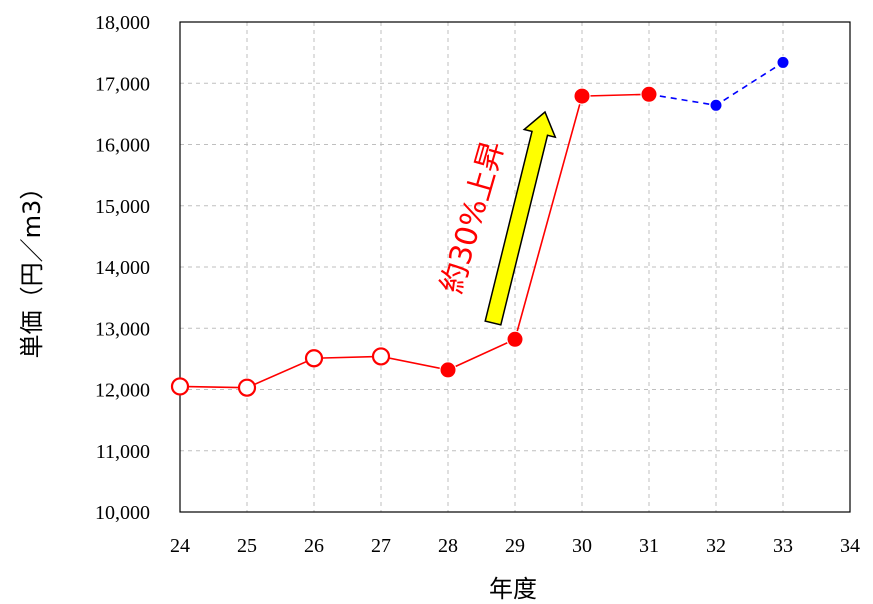 The height and width of the screenshot is (604, 873). I want to click on increase-arrow, so click(520, 218).